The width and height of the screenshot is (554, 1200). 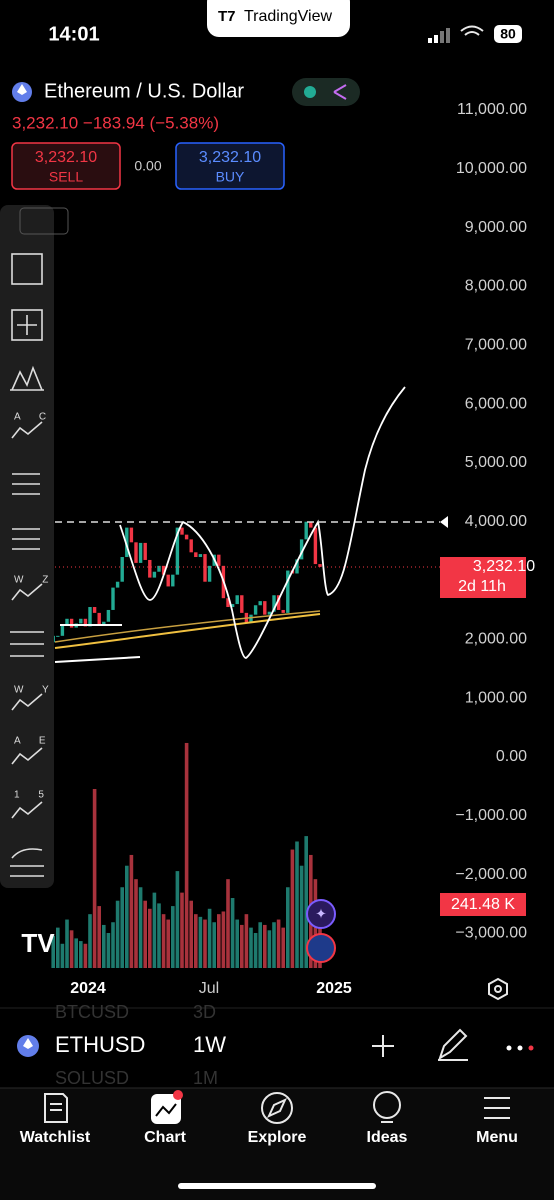 I want to click on tab-label: Chart, so click(x=165, y=1137).